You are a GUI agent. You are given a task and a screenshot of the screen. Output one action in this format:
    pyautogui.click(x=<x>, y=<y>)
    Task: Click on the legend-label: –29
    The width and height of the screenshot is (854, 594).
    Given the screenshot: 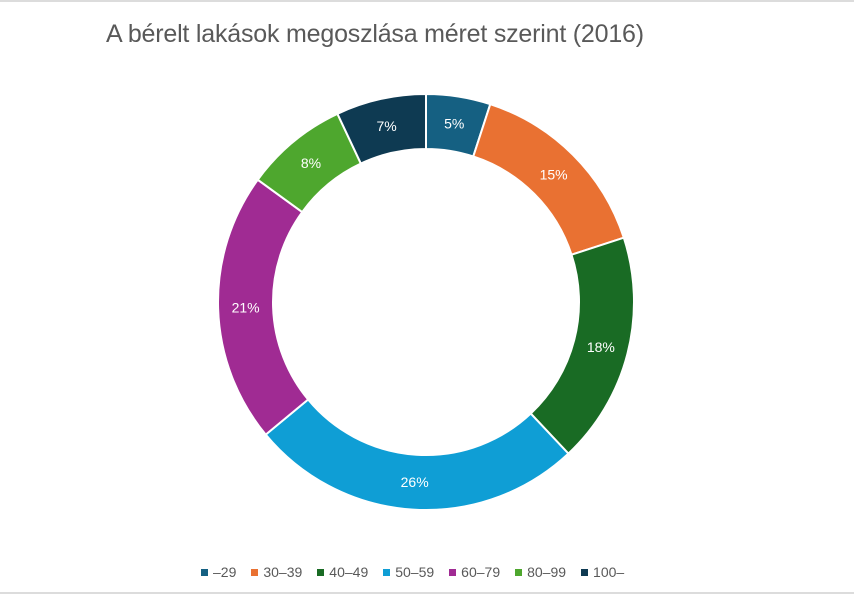 What is the action you would take?
    pyautogui.click(x=225, y=572)
    